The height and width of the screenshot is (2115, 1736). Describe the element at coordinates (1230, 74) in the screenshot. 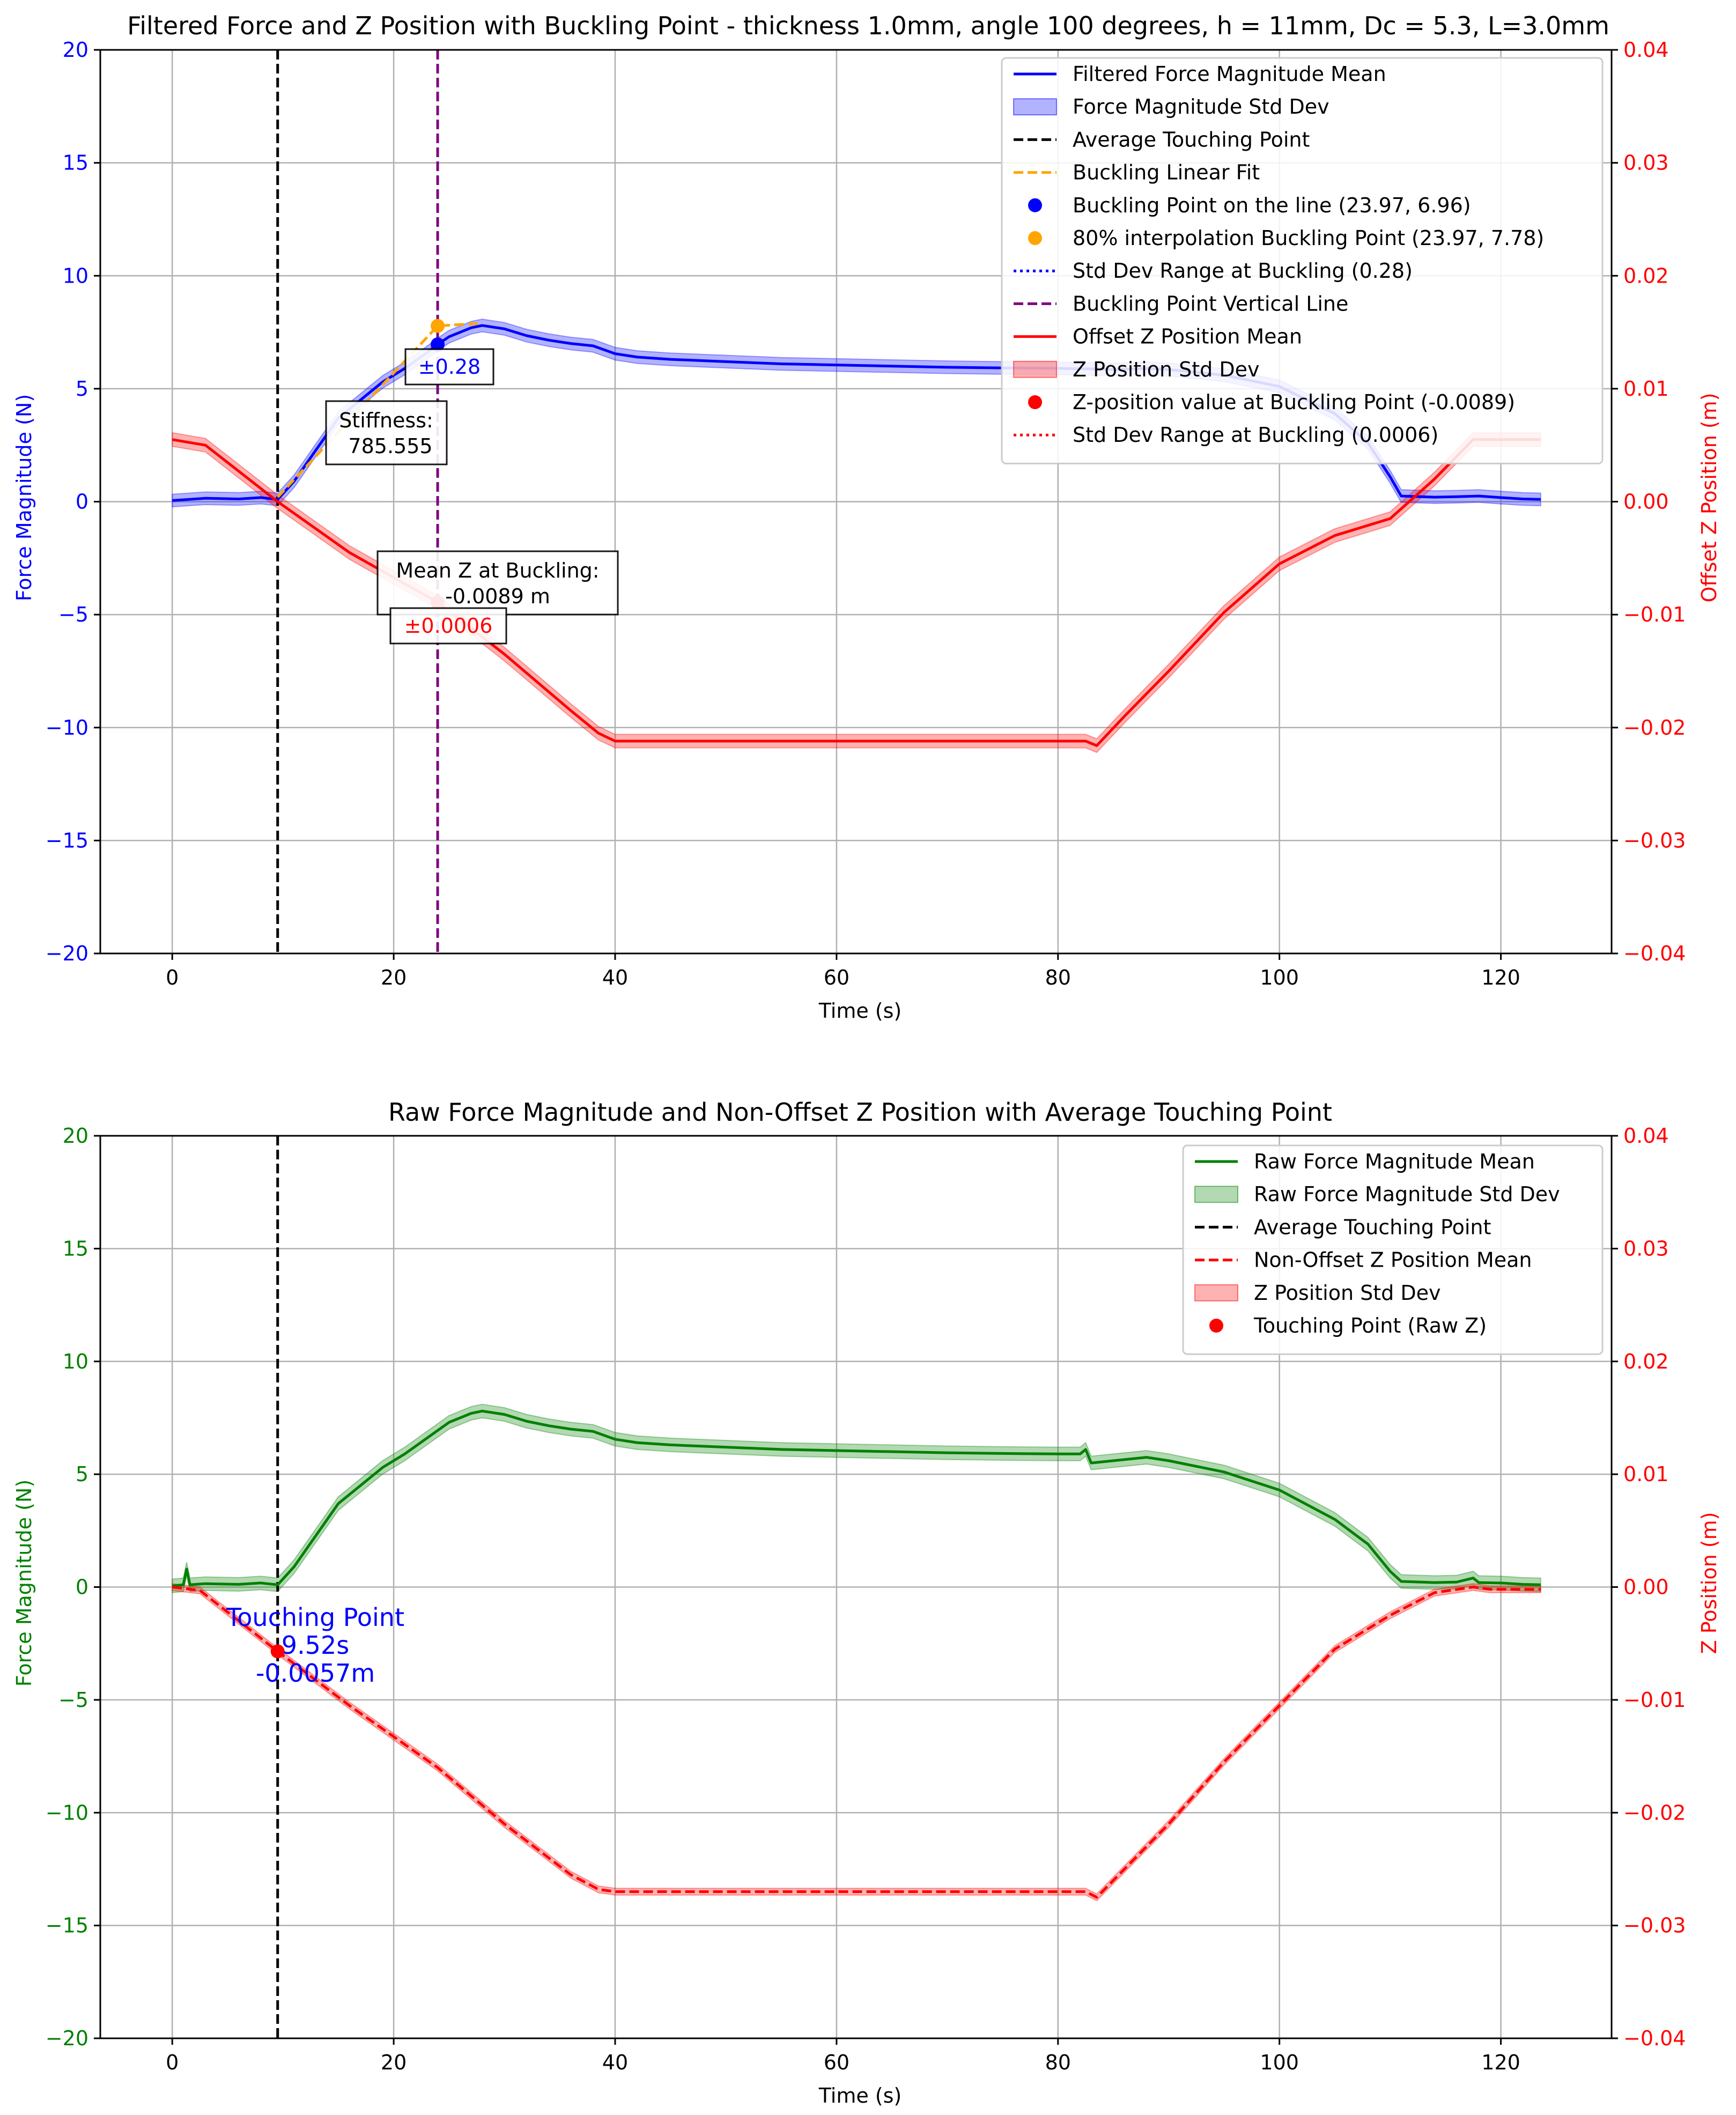

I see `legend-label: Filtered Force Magnitude Mean` at that location.